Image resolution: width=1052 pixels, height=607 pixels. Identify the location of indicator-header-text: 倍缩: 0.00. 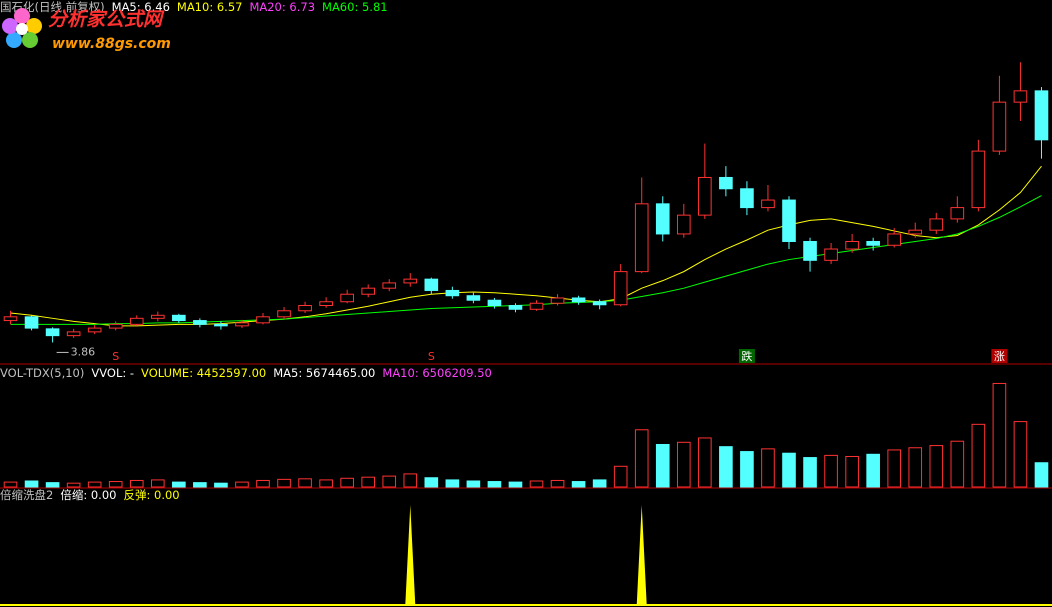
(88, 495).